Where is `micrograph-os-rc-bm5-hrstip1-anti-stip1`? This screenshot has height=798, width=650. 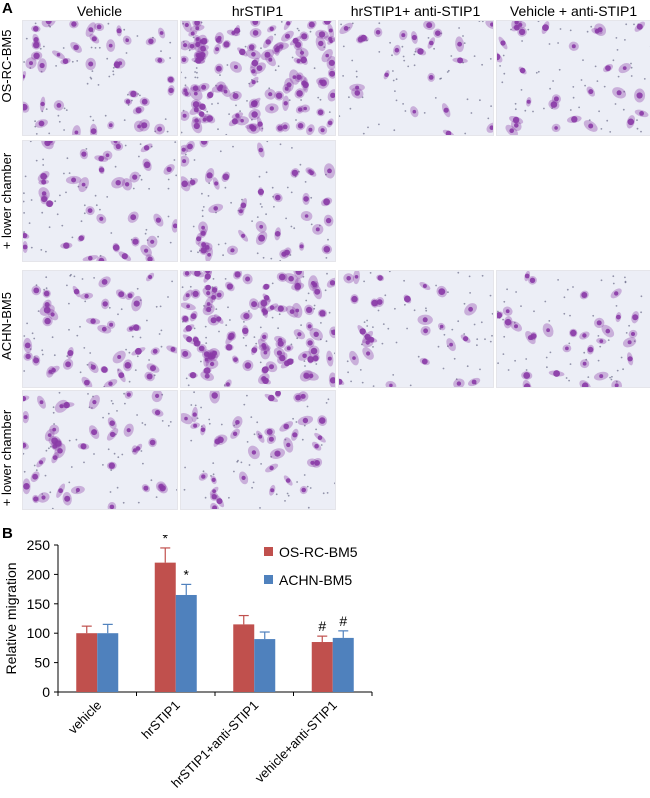
micrograph-os-rc-bm5-hrstip1-anti-stip1 is located at coordinates (416, 78).